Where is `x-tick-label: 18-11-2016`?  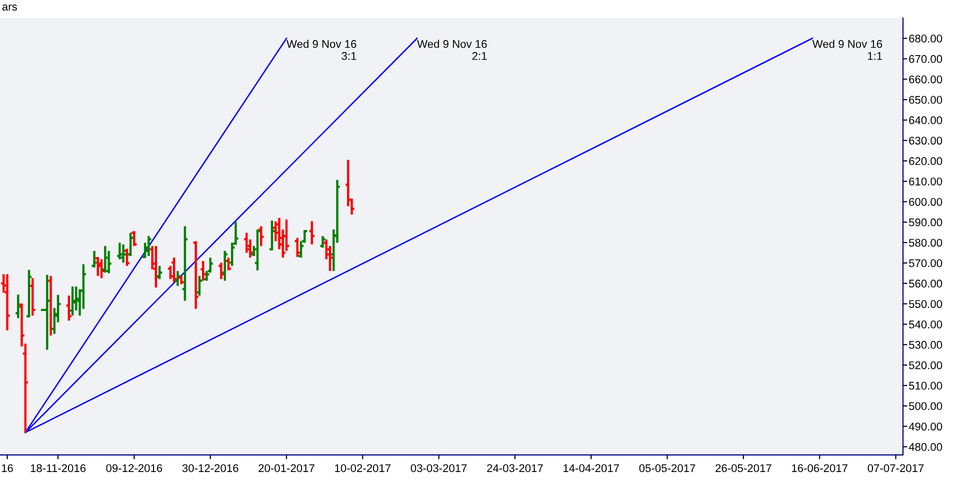 x-tick-label: 18-11-2016 is located at coordinates (58, 468).